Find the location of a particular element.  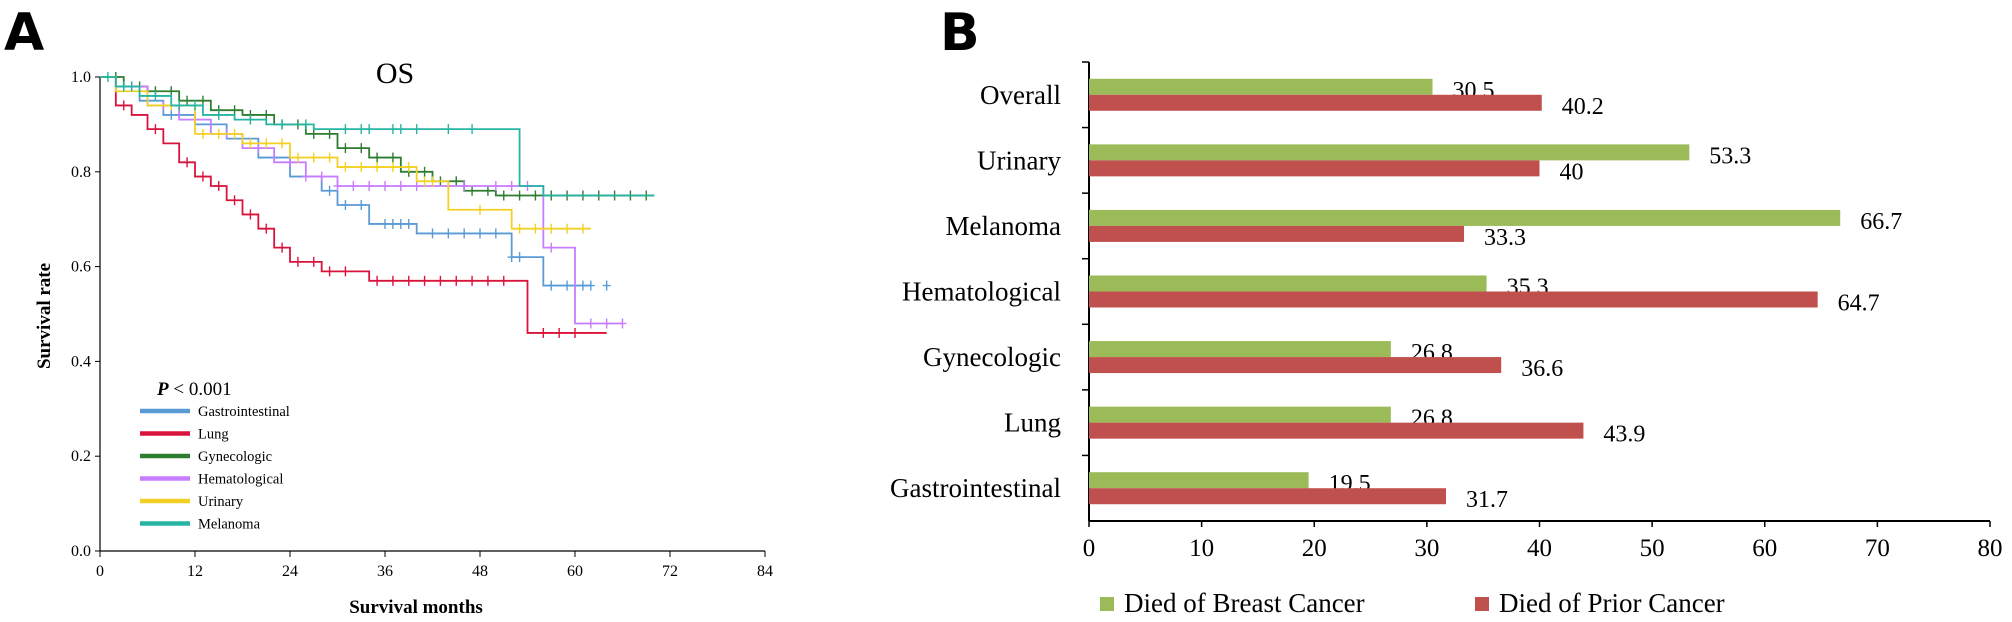

panel-letter-b: B is located at coordinates (960, 33).